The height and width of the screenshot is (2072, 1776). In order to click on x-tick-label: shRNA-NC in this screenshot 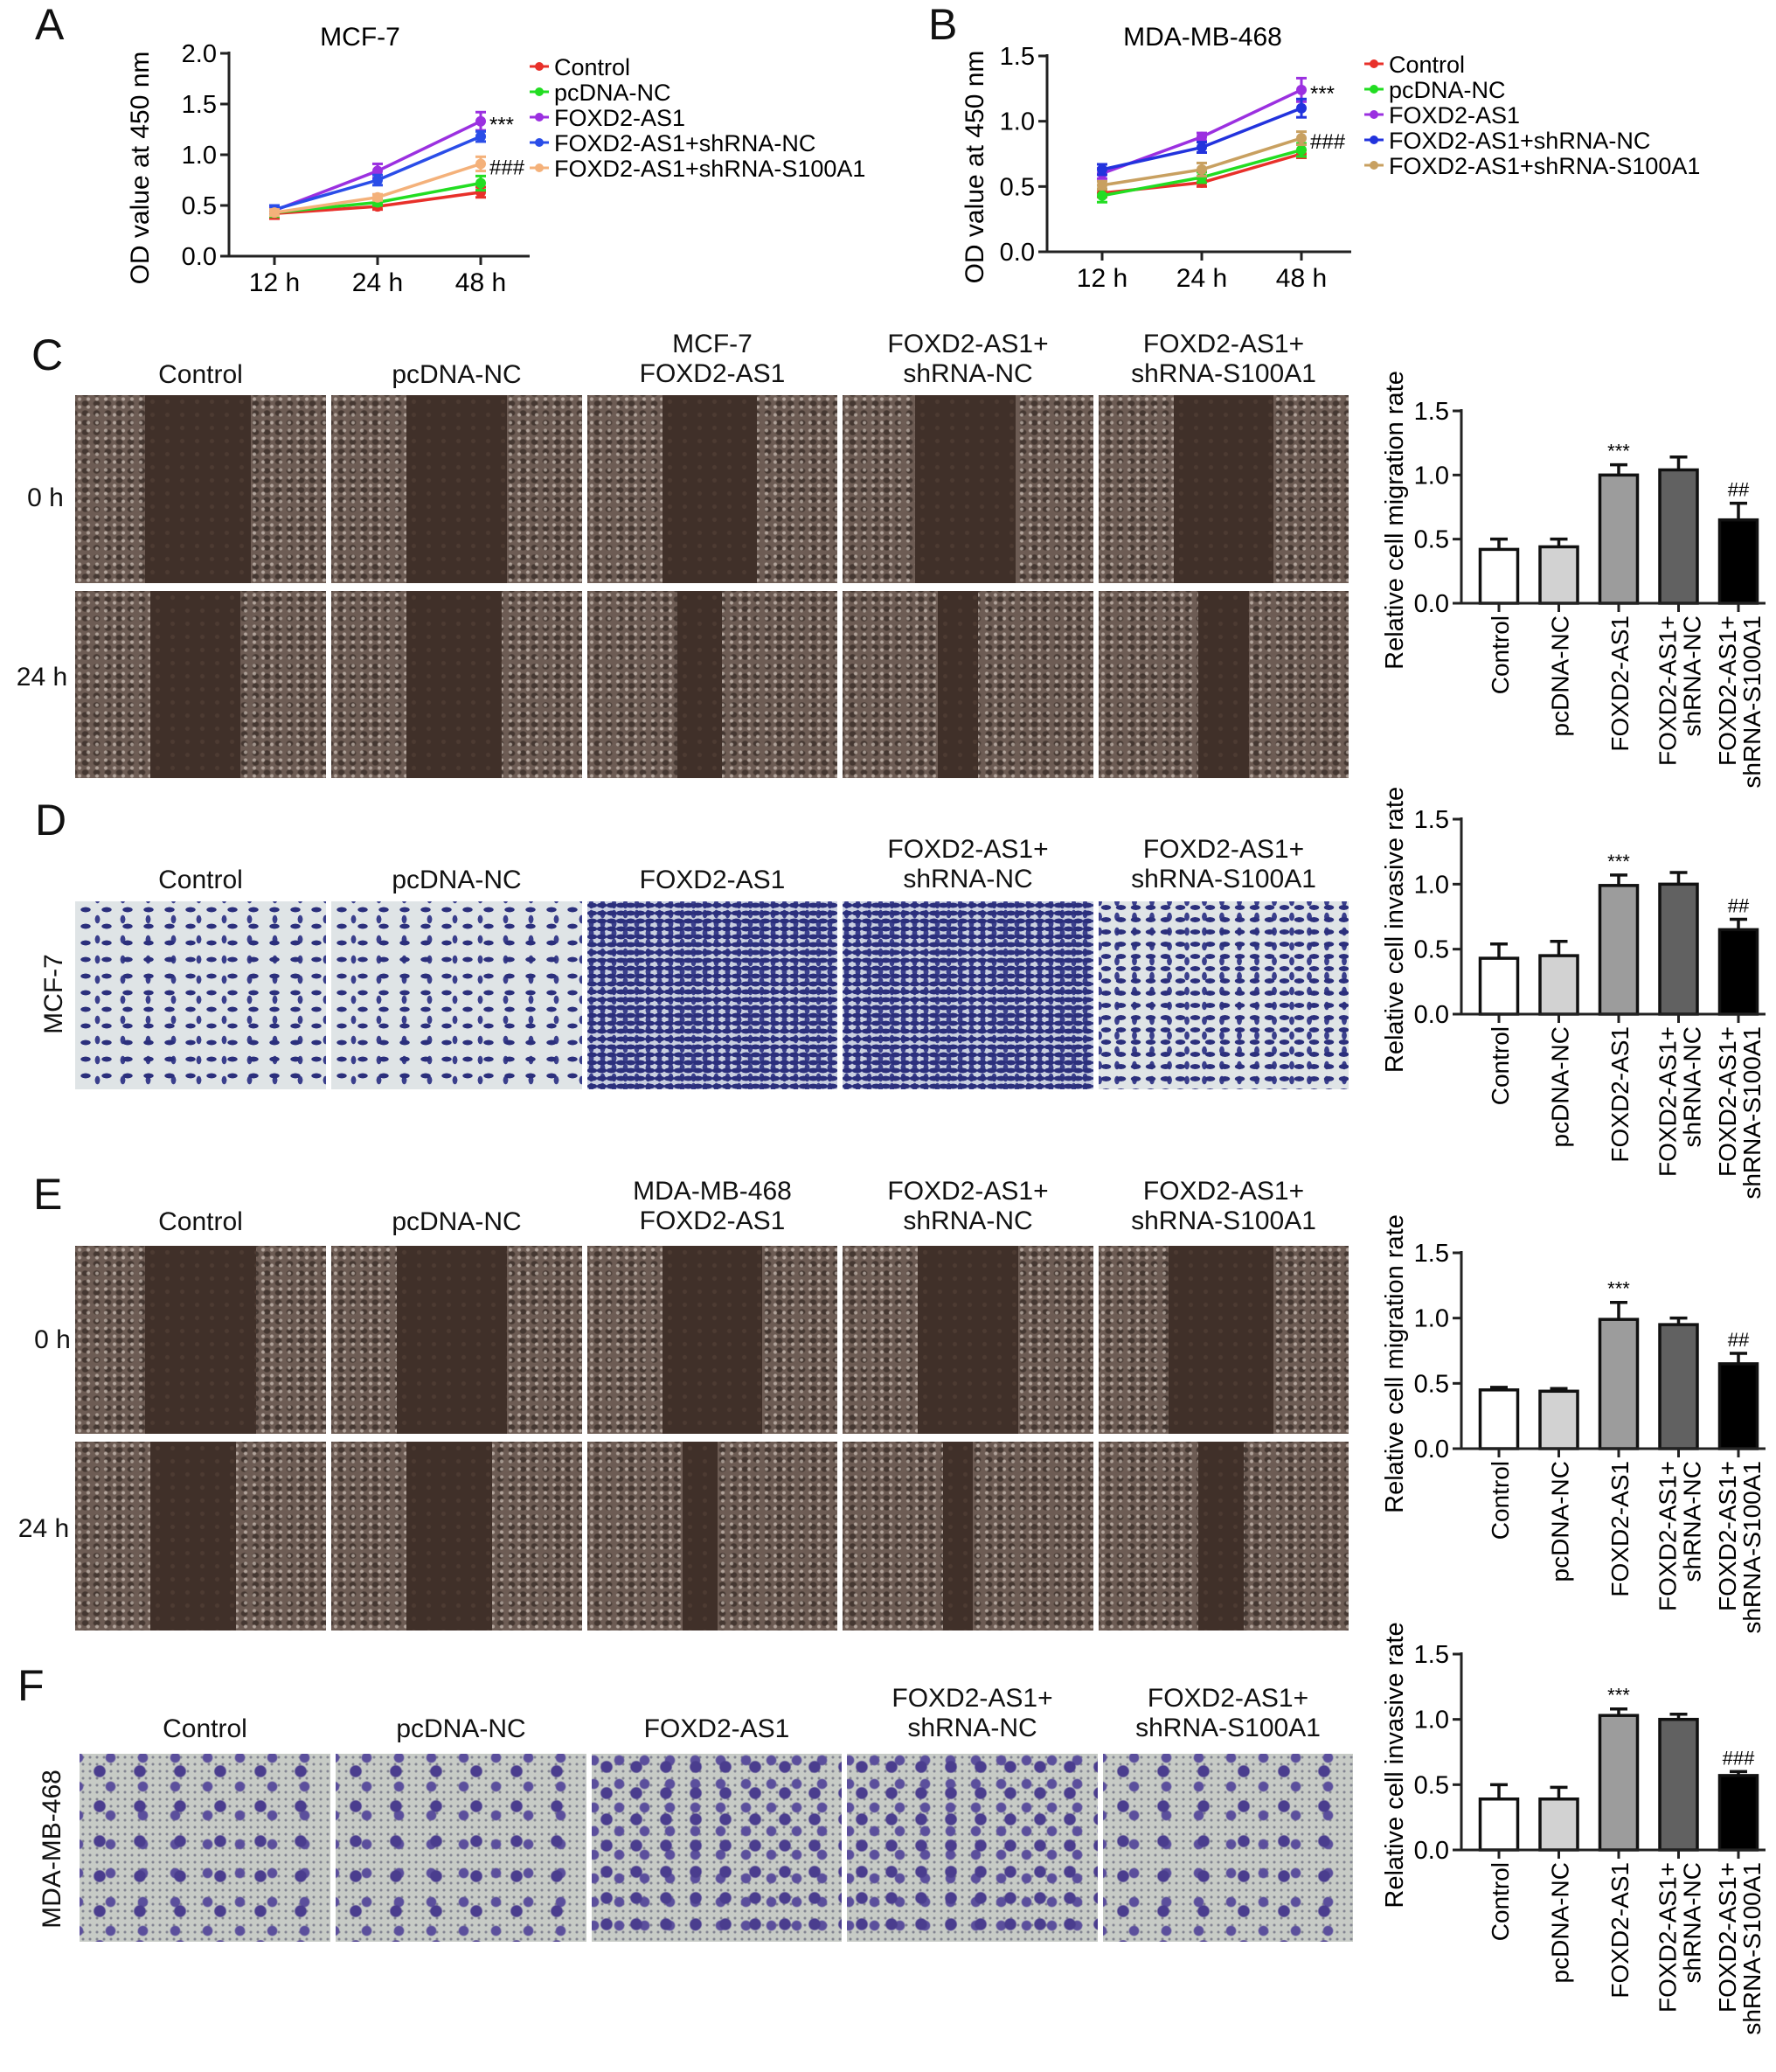, I will do `click(1692, 675)`.